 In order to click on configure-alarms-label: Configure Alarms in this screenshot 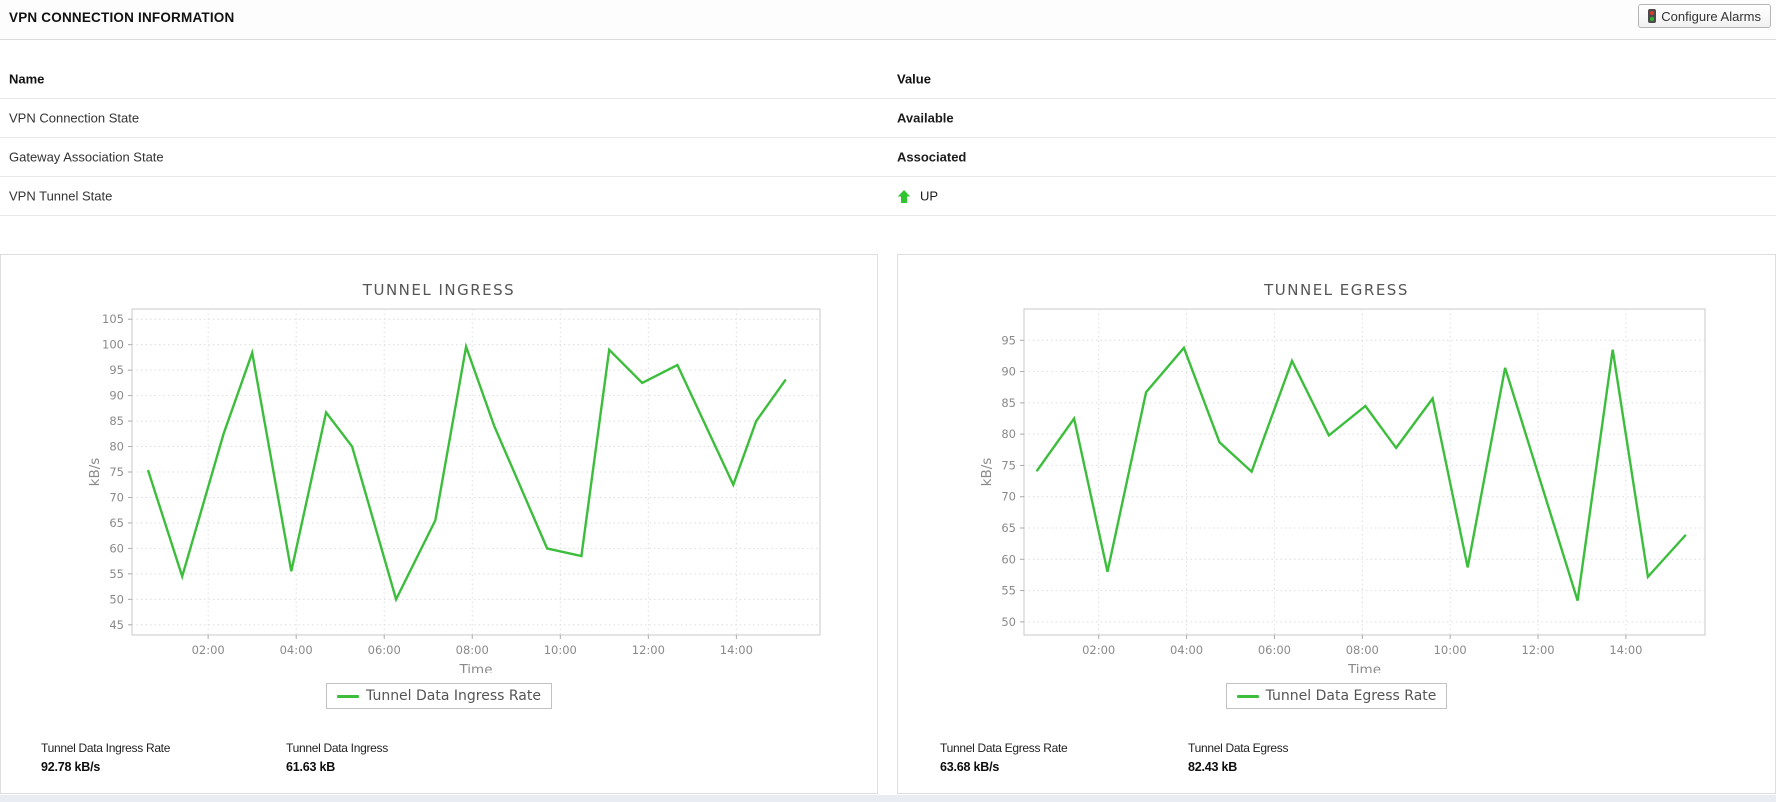, I will do `click(1711, 16)`.